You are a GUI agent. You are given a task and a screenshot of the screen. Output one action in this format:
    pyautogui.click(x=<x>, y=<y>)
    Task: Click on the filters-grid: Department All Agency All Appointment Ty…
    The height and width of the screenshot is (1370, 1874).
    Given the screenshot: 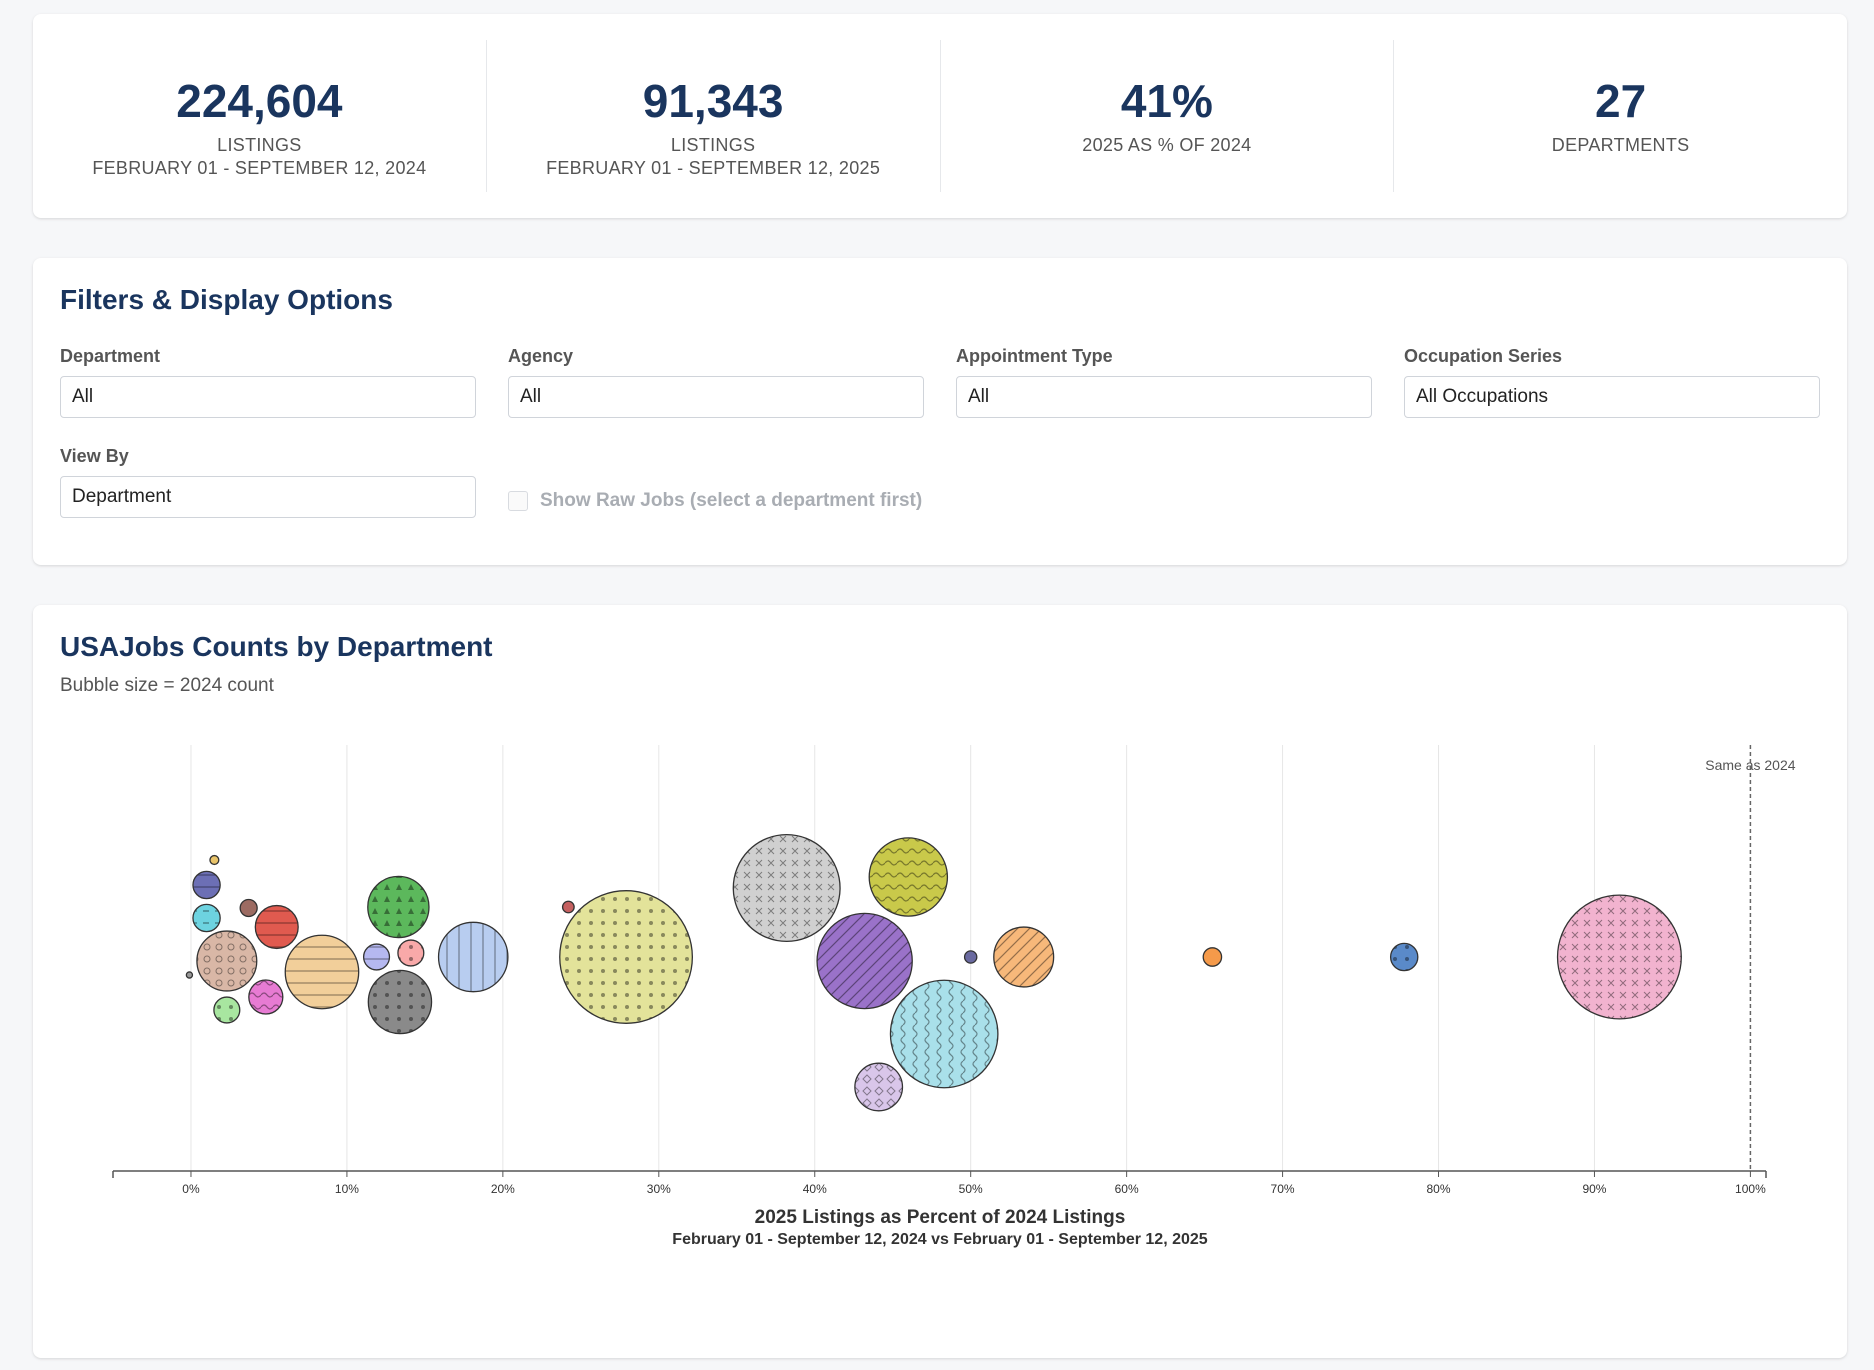 What is the action you would take?
    pyautogui.click(x=940, y=446)
    